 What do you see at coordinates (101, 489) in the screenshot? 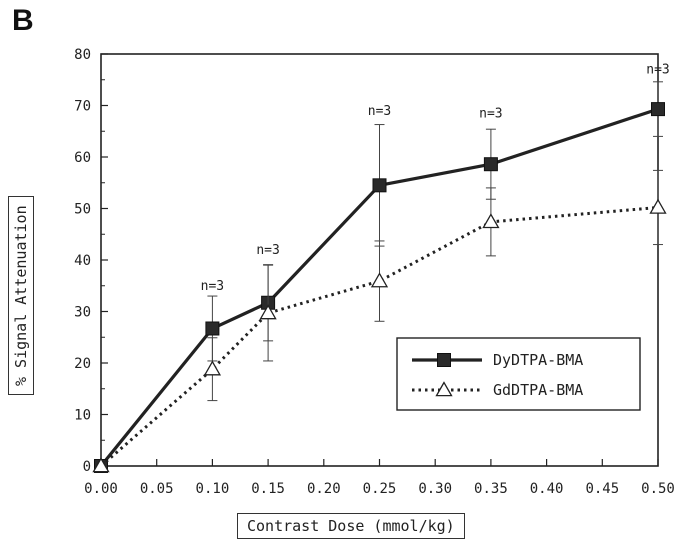
I see `x-tick-label: 0.00` at bounding box center [101, 489].